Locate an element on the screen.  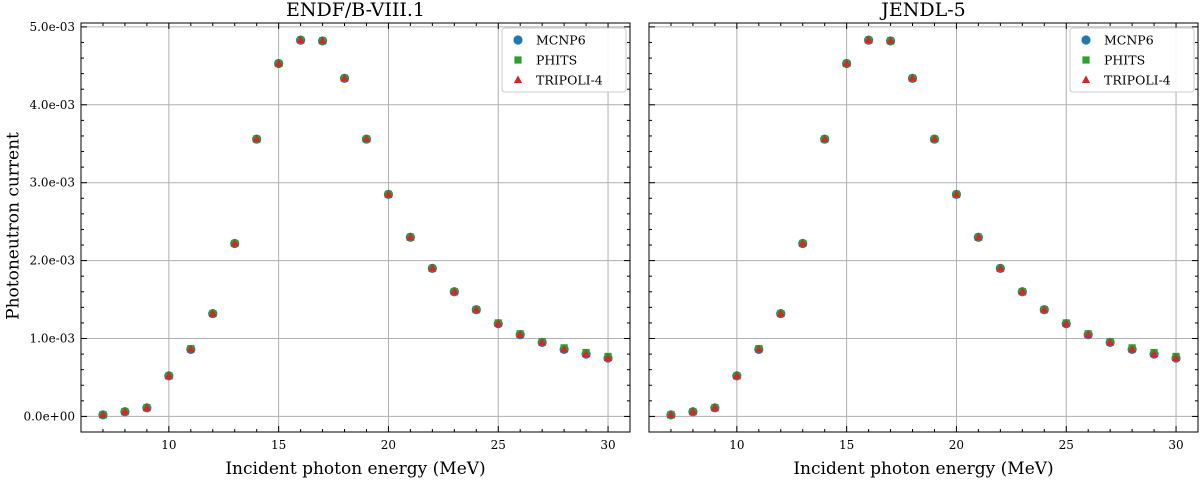
chart-title: JENDL-5 is located at coordinates (922, 10).